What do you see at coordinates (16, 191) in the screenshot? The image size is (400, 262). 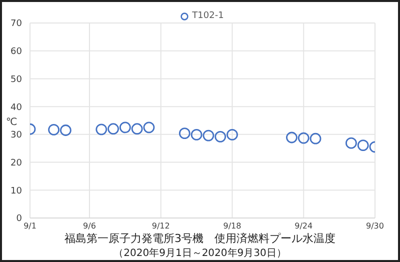 I see `y-tick-label: 10` at bounding box center [16, 191].